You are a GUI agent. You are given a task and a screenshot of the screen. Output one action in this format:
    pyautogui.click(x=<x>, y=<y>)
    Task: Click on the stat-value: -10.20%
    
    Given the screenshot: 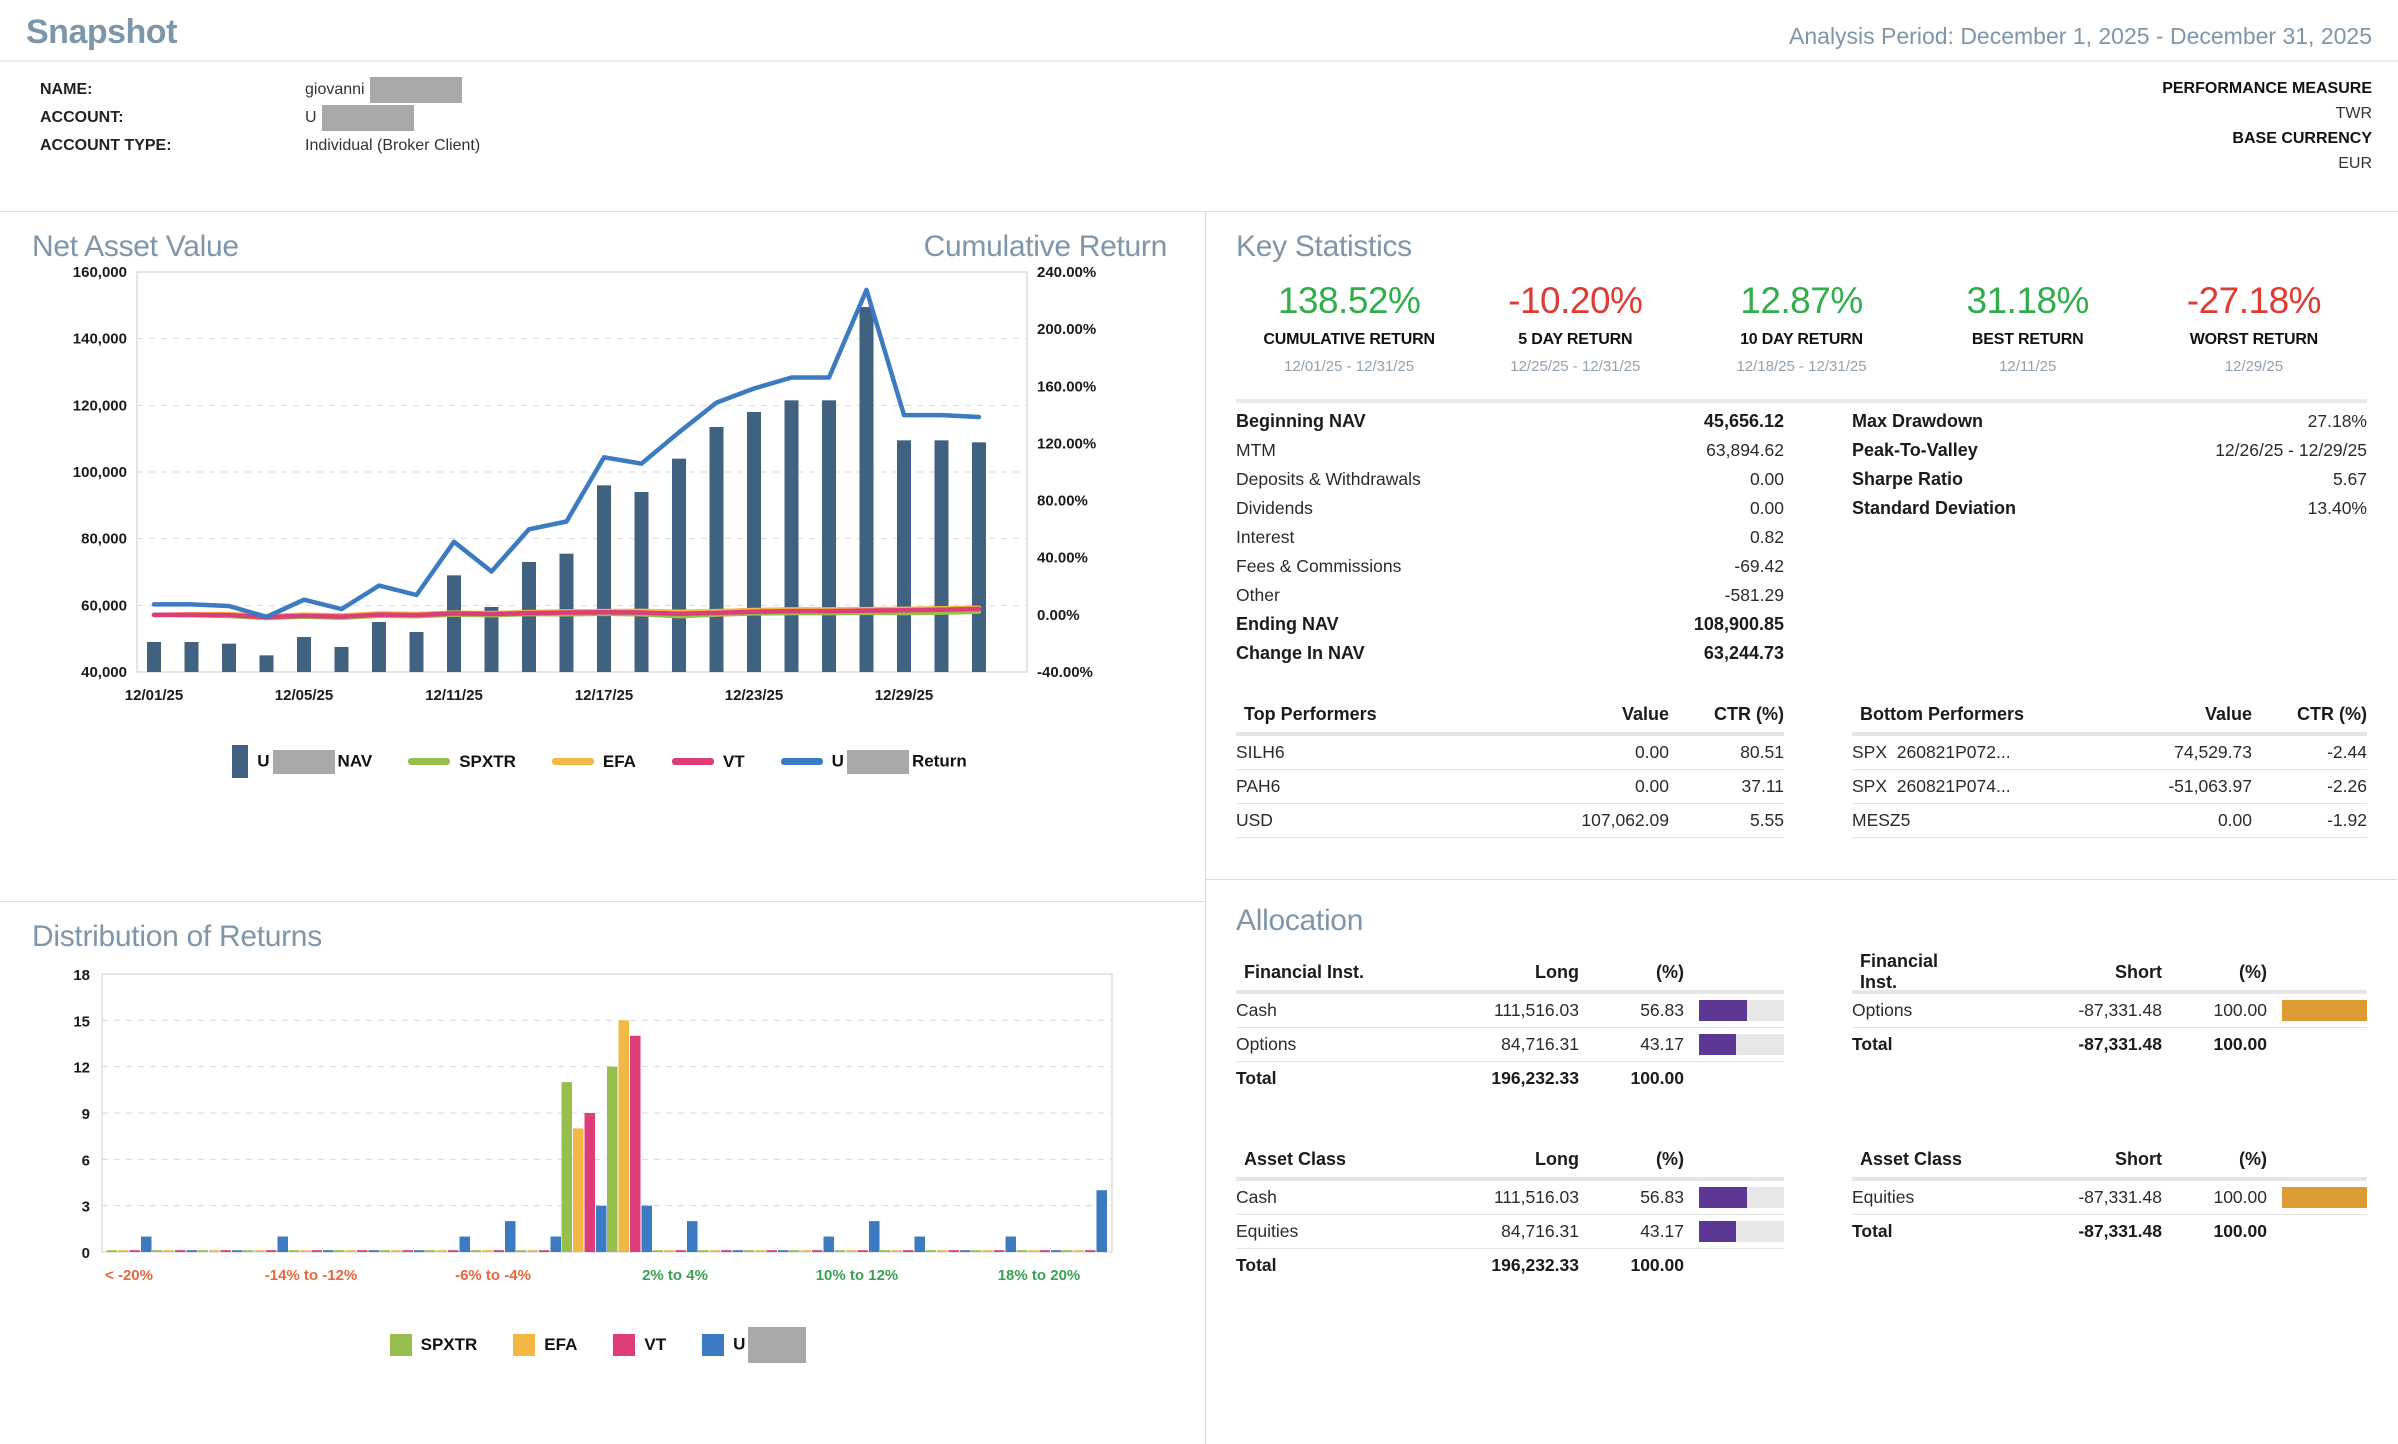 What is the action you would take?
    pyautogui.click(x=1575, y=300)
    